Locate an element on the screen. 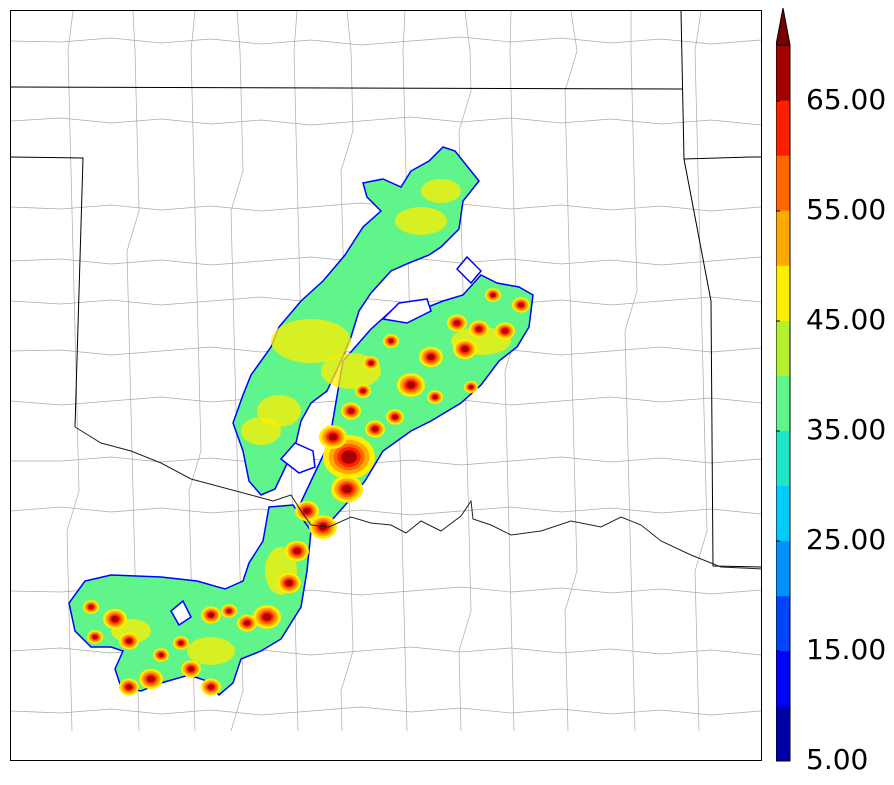 This screenshot has height=785, width=894. colorbar-tick-label-5: 5.00 is located at coordinates (837, 759).